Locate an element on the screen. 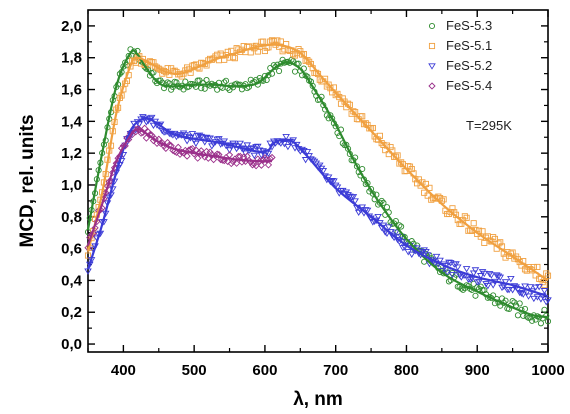 The width and height of the screenshot is (570, 414). x-tick-label: 600 is located at coordinates (264, 370).